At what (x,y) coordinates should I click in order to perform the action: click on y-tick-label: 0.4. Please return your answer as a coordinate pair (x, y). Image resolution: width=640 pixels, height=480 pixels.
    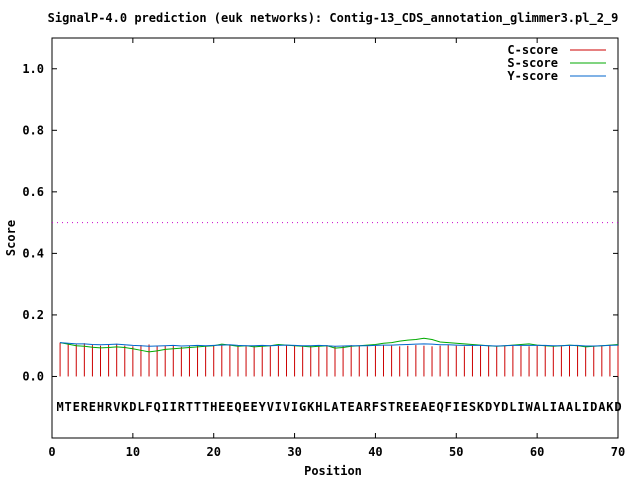
    Looking at the image, I should click on (33, 253).